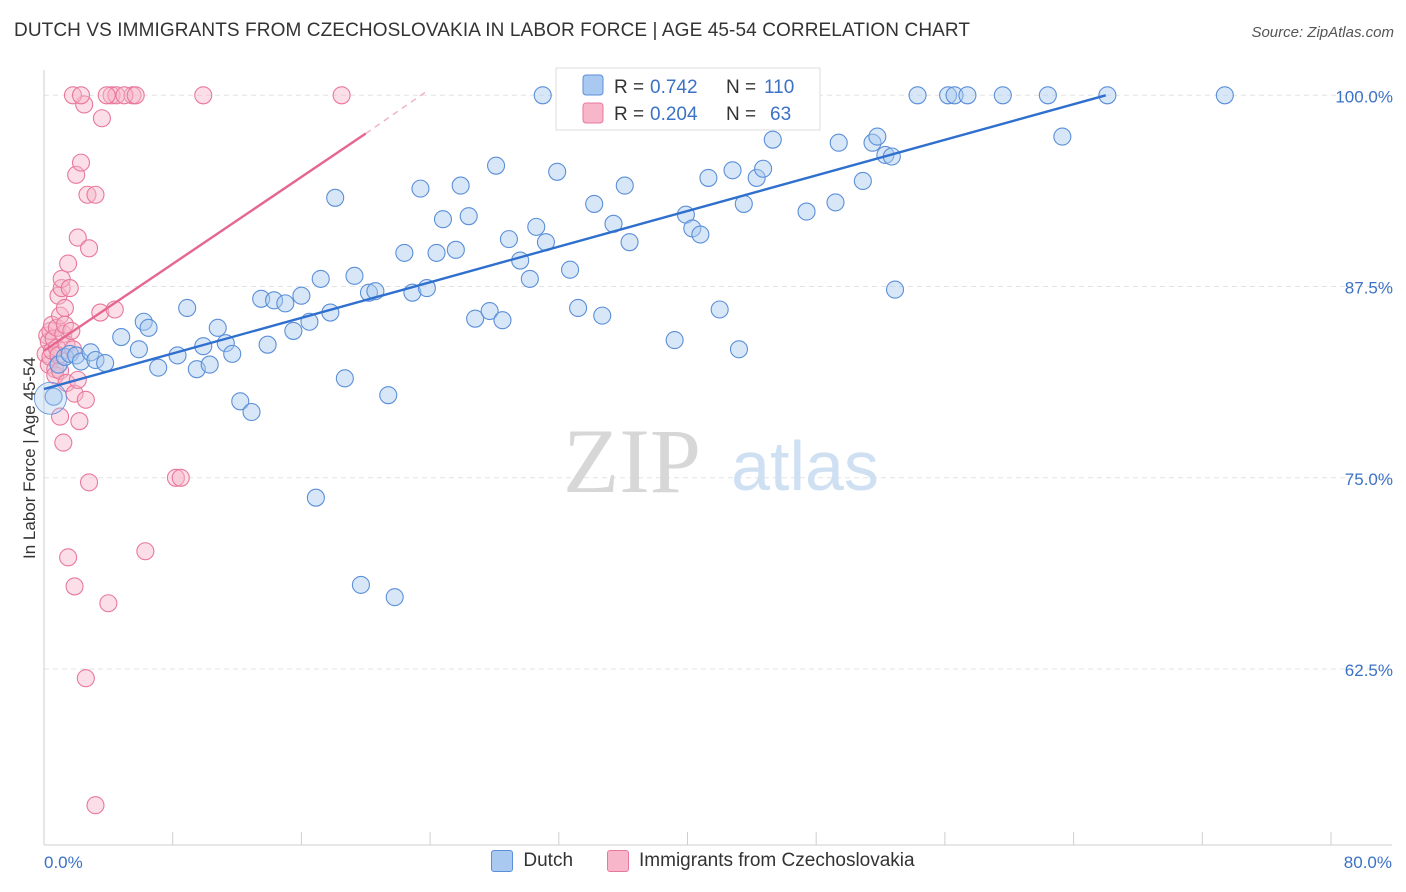  Describe the element at coordinates (1369, 670) in the screenshot. I see `y-tick-label: 62.5%` at that location.